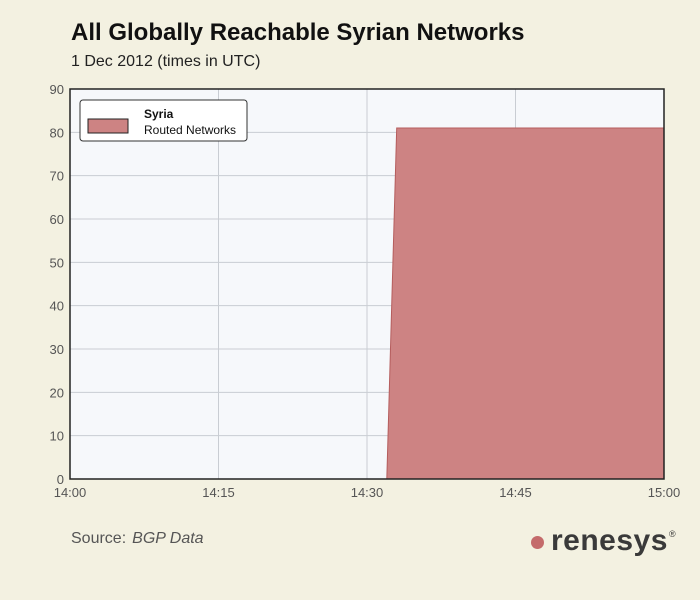 The image size is (700, 600). Describe the element at coordinates (664, 492) in the screenshot. I see `x-tick-label: 15:00` at that location.